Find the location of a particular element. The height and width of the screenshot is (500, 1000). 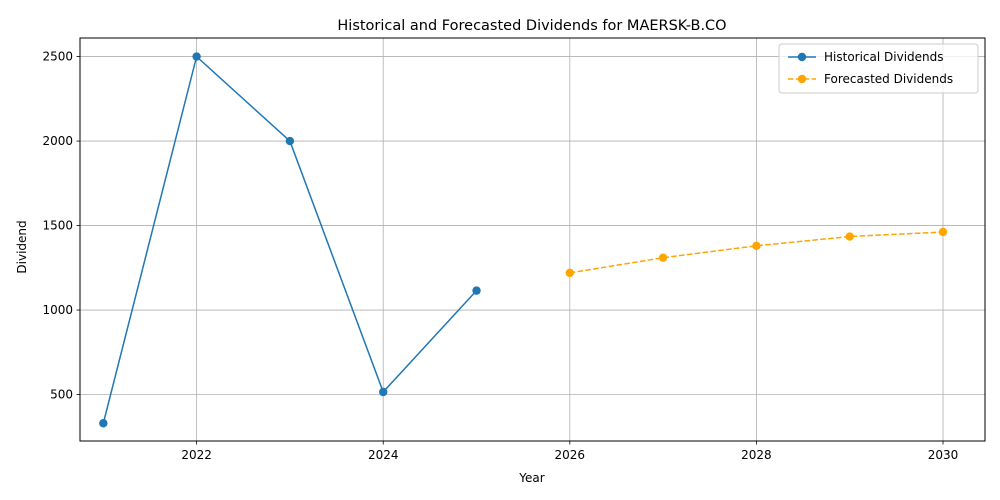

x-tick-label: 2022 is located at coordinates (196, 455).